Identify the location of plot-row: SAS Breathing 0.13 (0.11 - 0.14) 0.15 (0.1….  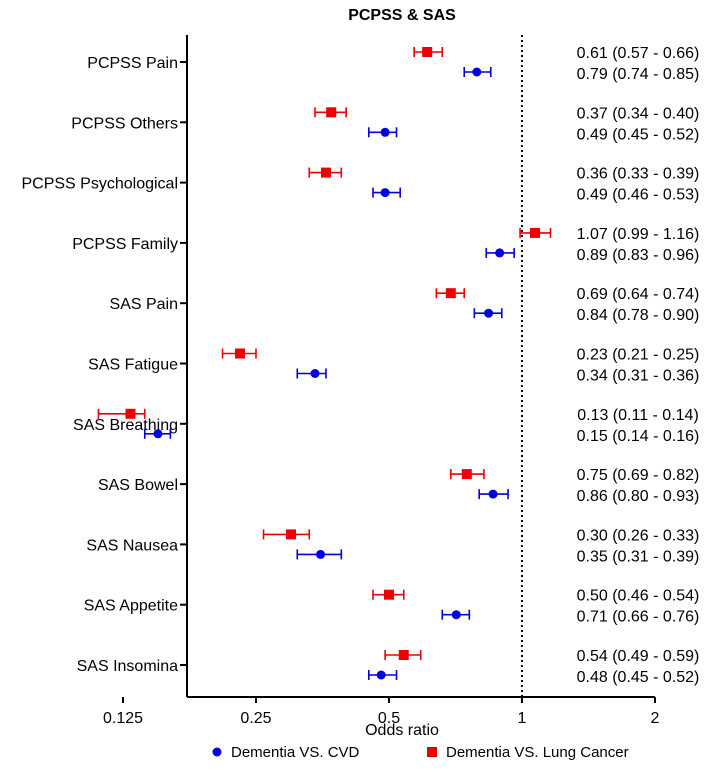
(386, 426).